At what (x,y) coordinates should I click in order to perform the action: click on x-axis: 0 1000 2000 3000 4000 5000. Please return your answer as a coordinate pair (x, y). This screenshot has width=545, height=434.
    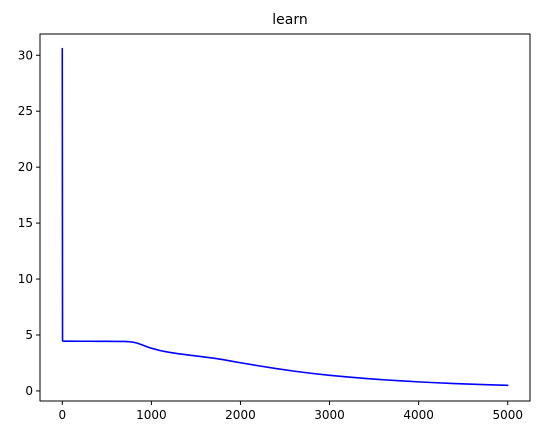
    Looking at the image, I should click on (290, 411).